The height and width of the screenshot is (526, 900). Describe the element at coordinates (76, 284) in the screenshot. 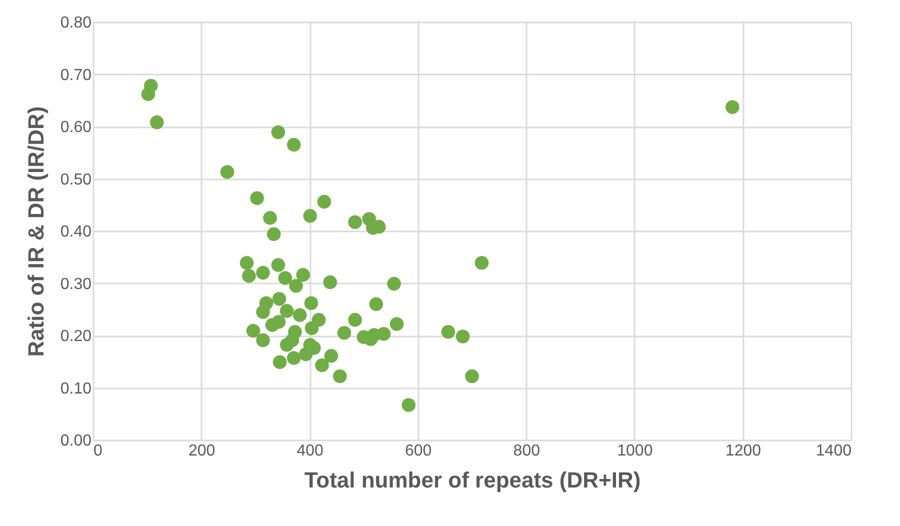

I see `y-tick-label: 0.30` at that location.